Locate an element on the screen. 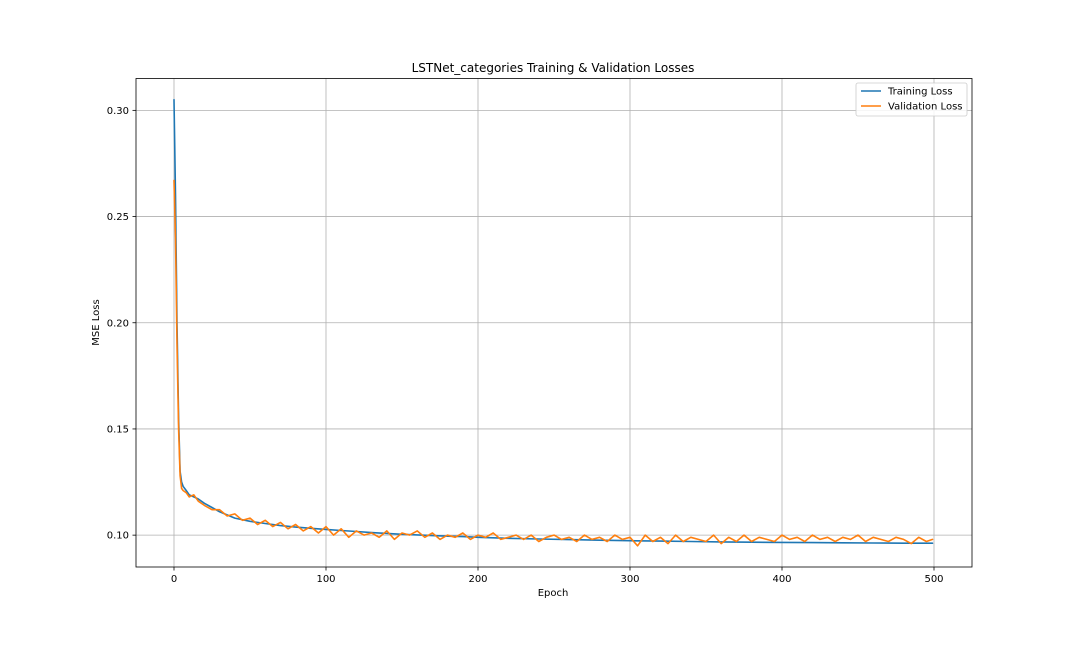 The height and width of the screenshot is (648, 1080). y-tick-label: 0.30 is located at coordinates (118, 111).